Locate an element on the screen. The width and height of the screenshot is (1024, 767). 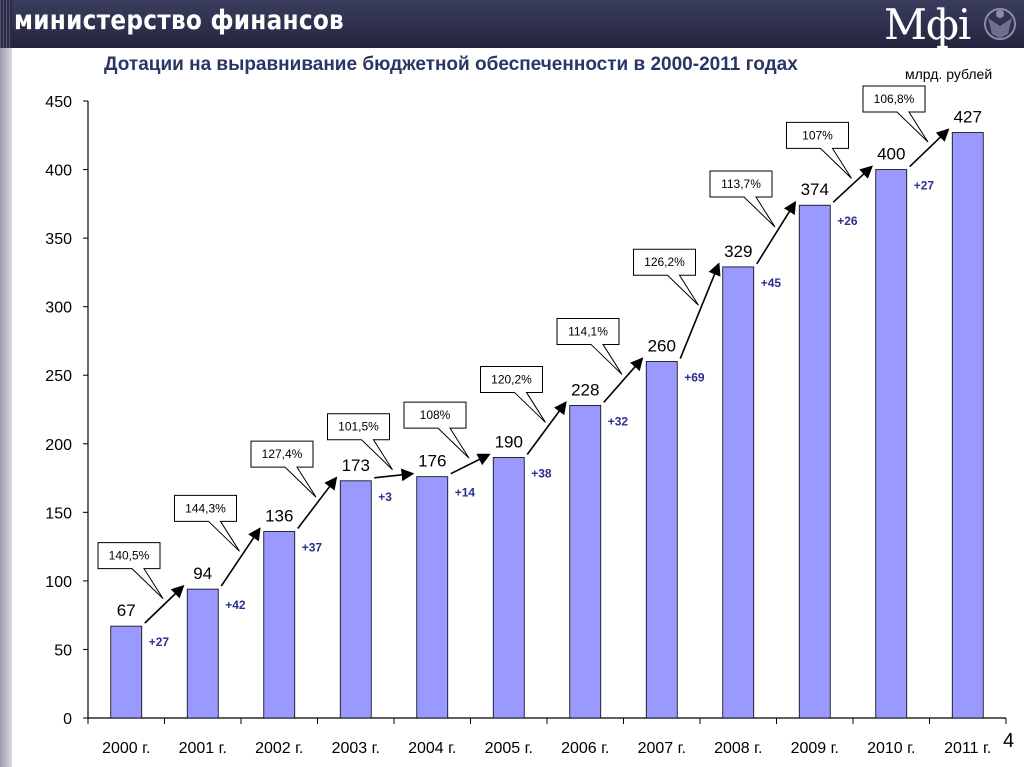
value-label: 136 is located at coordinates (279, 516).